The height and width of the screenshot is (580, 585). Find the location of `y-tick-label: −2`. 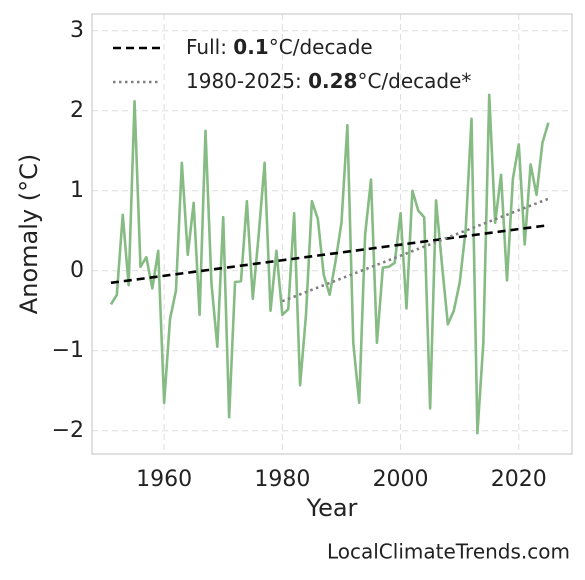

y-tick-label: −2 is located at coordinates (68, 430).